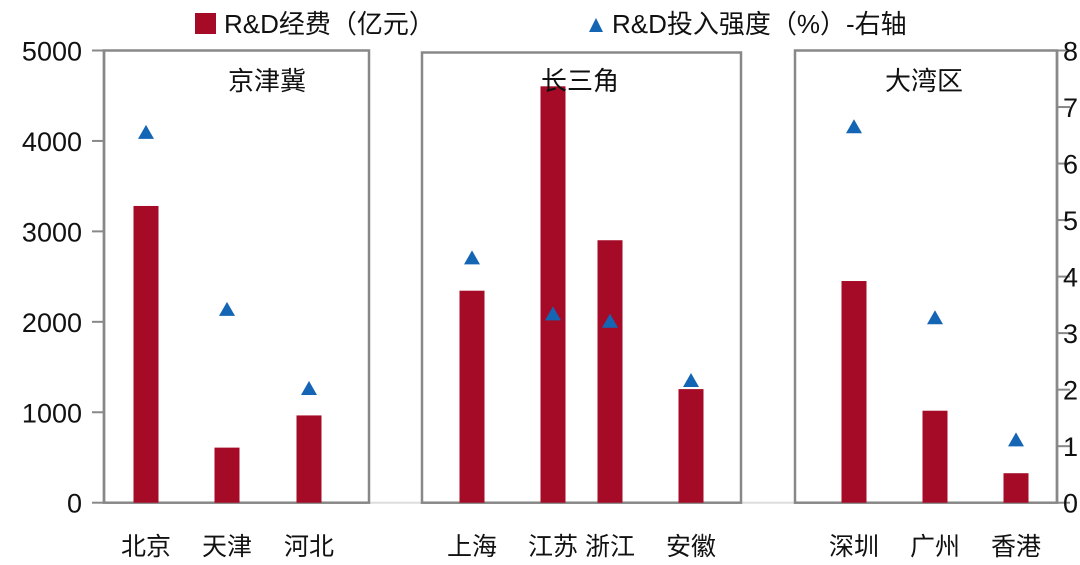 The height and width of the screenshot is (565, 1080). Describe the element at coordinates (52, 142) in the screenshot. I see `left-tick-label: 4000` at that location.